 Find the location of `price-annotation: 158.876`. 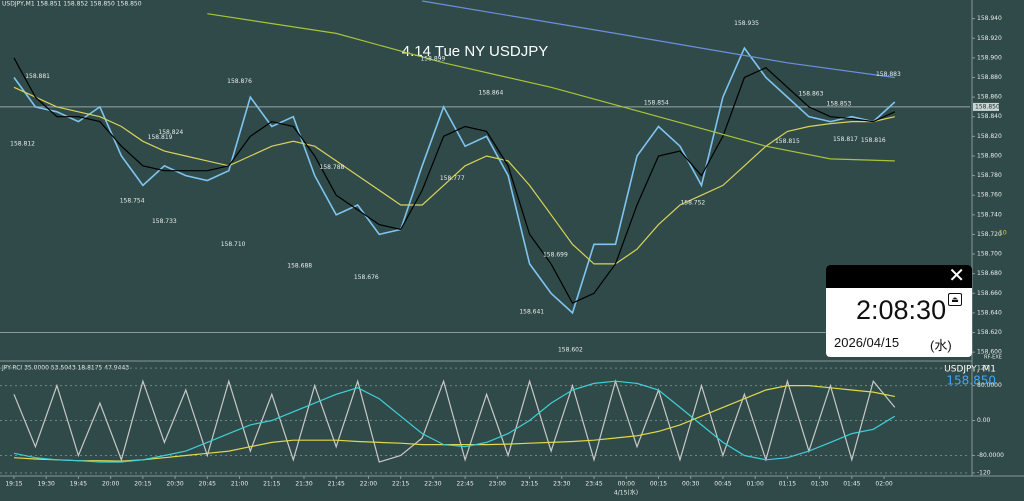

price-annotation: 158.876 is located at coordinates (239, 81).